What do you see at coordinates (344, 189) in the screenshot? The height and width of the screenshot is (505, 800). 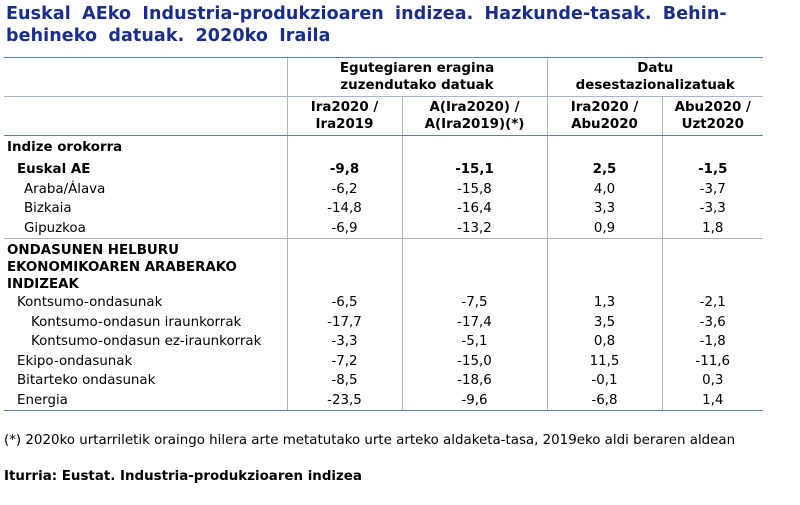 I see `cell-value: -6,2` at bounding box center [344, 189].